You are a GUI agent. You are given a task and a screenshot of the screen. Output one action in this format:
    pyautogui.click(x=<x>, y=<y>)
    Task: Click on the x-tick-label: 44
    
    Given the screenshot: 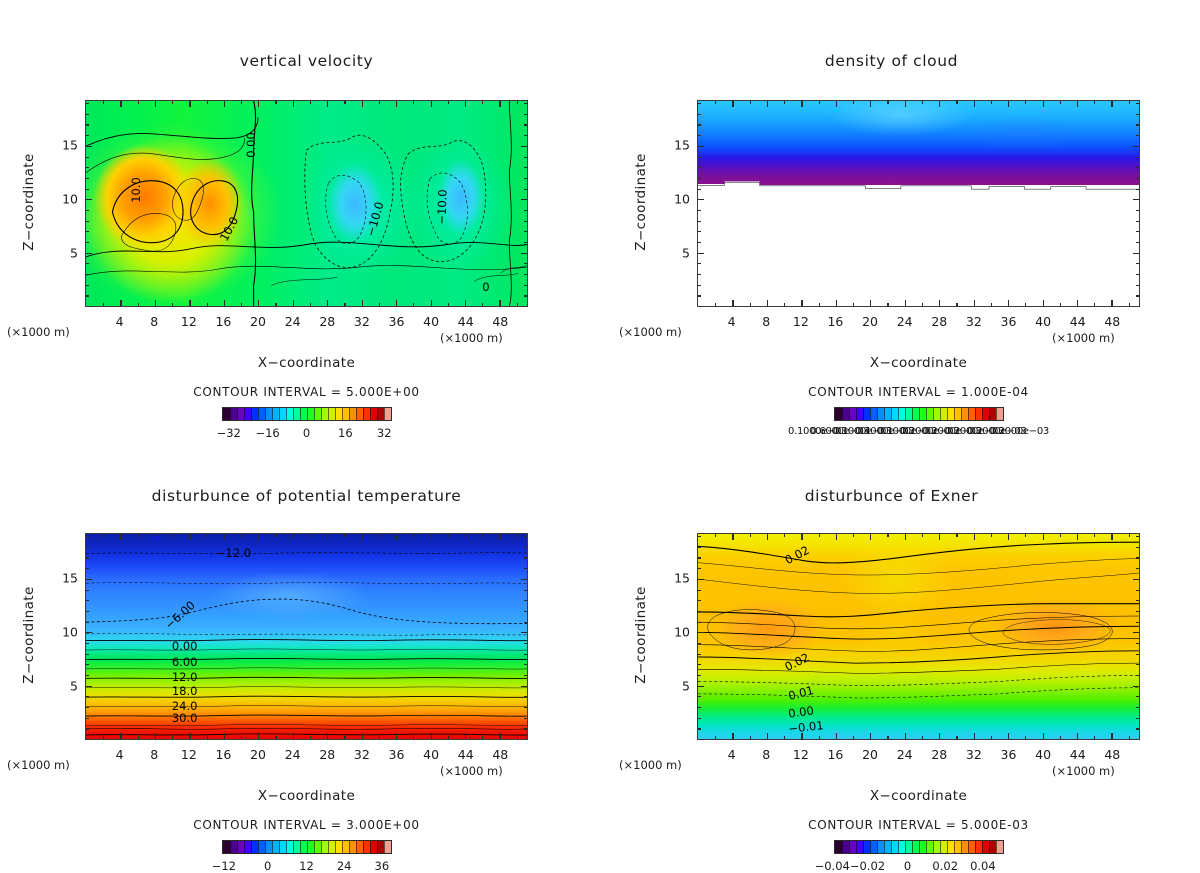 What is the action you would take?
    pyautogui.click(x=1077, y=754)
    